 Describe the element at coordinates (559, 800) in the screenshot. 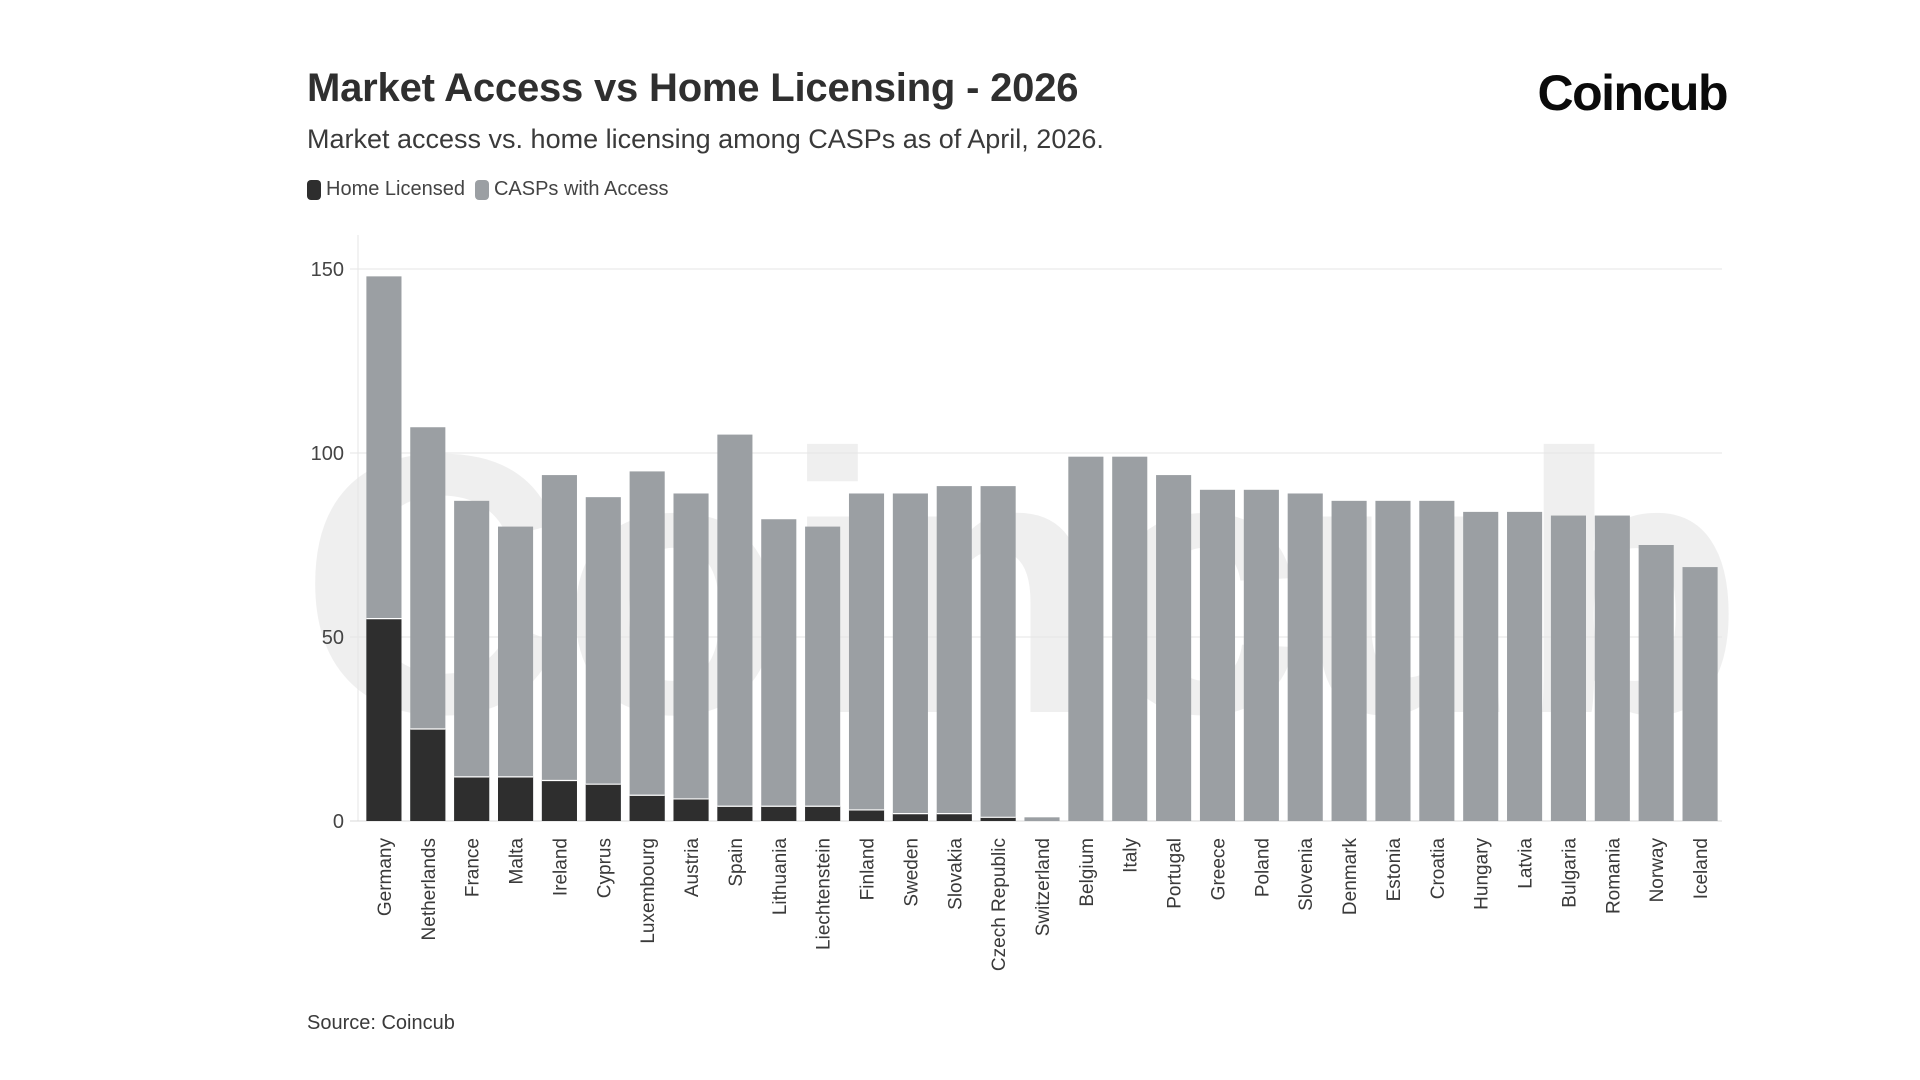

I see `bar-home-licensed-ireland` at that location.